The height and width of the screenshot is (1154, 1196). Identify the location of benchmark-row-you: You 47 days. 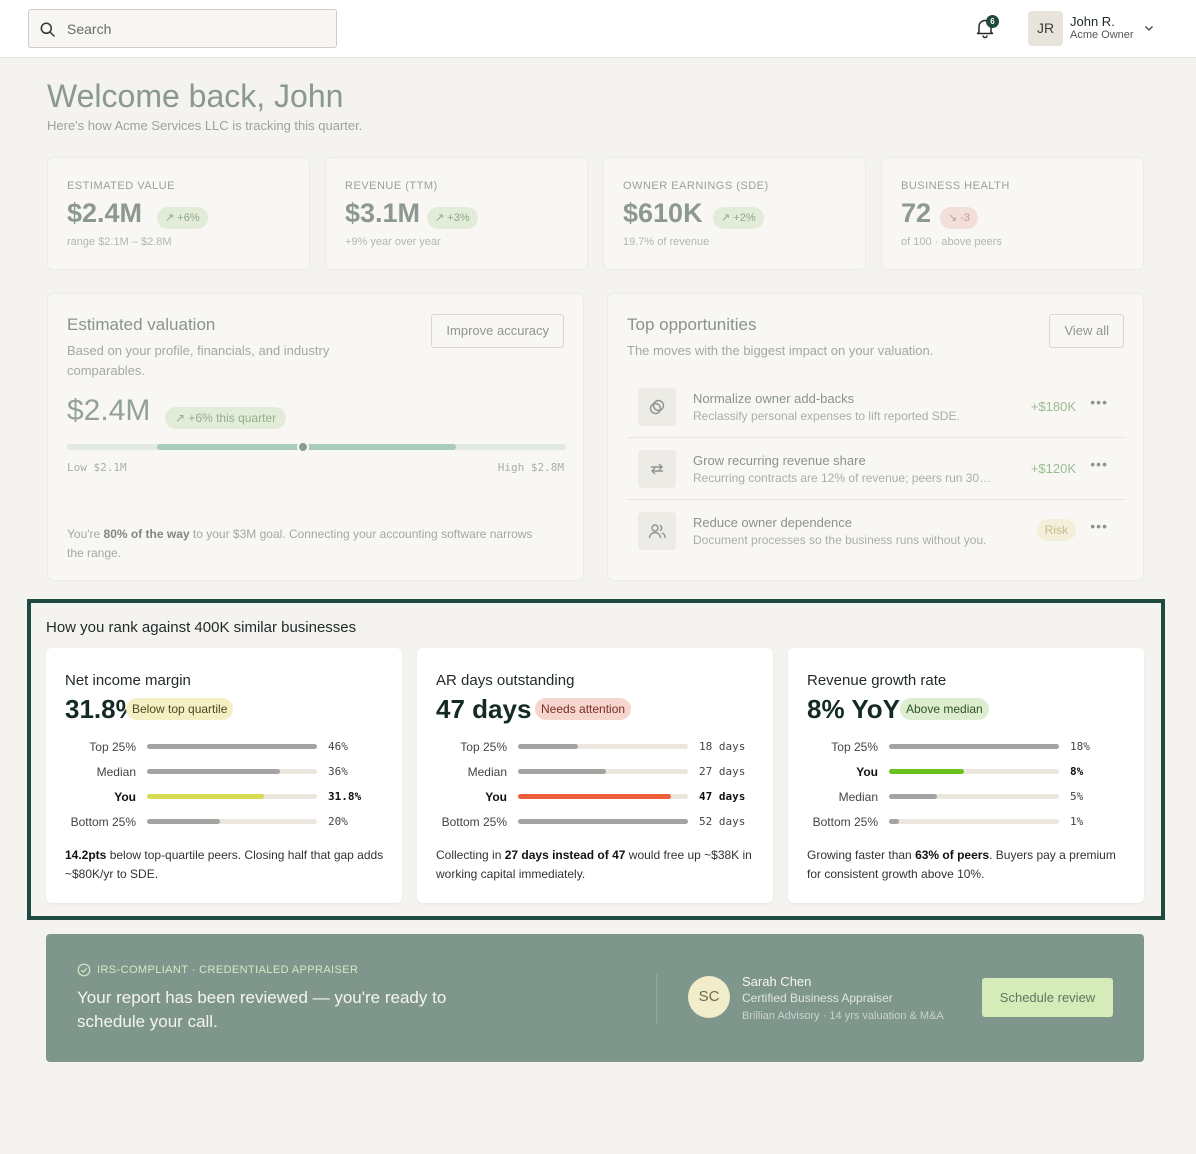
(595, 797).